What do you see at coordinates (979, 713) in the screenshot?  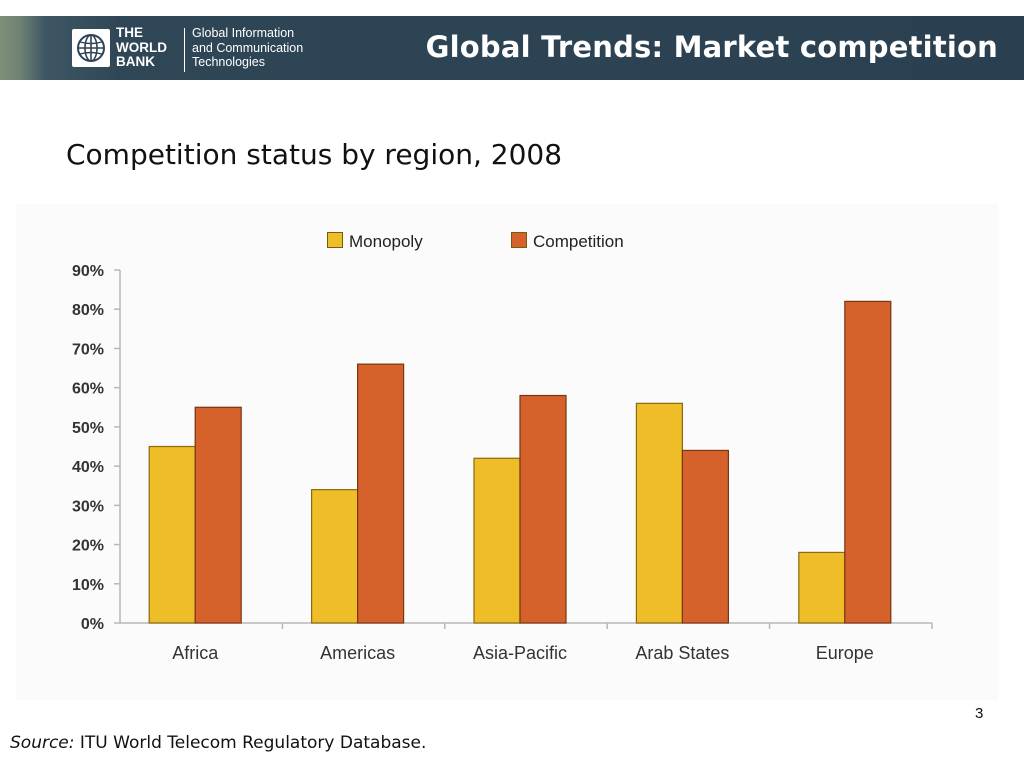 I see `page-number: 3` at bounding box center [979, 713].